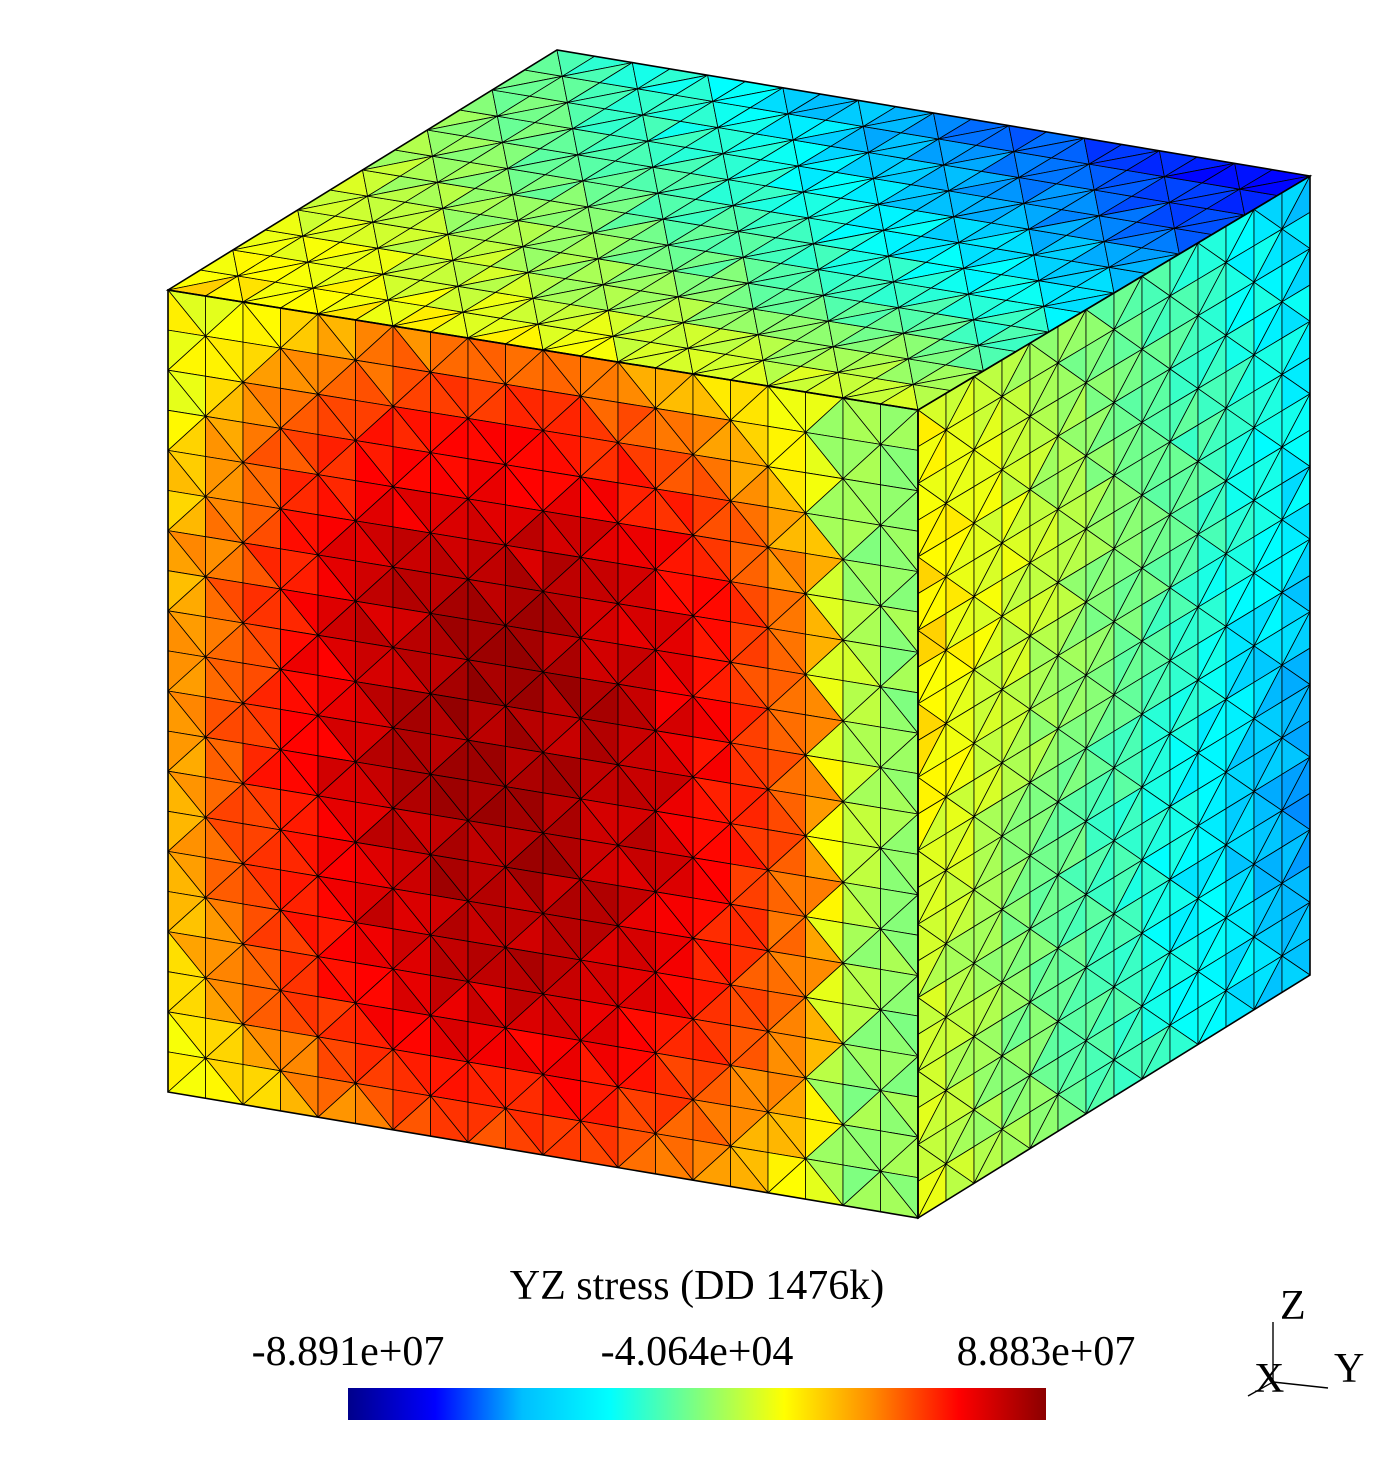  What do you see at coordinates (697, 1286) in the screenshot?
I see `legend-title: YZ stress (DD 1476k)` at bounding box center [697, 1286].